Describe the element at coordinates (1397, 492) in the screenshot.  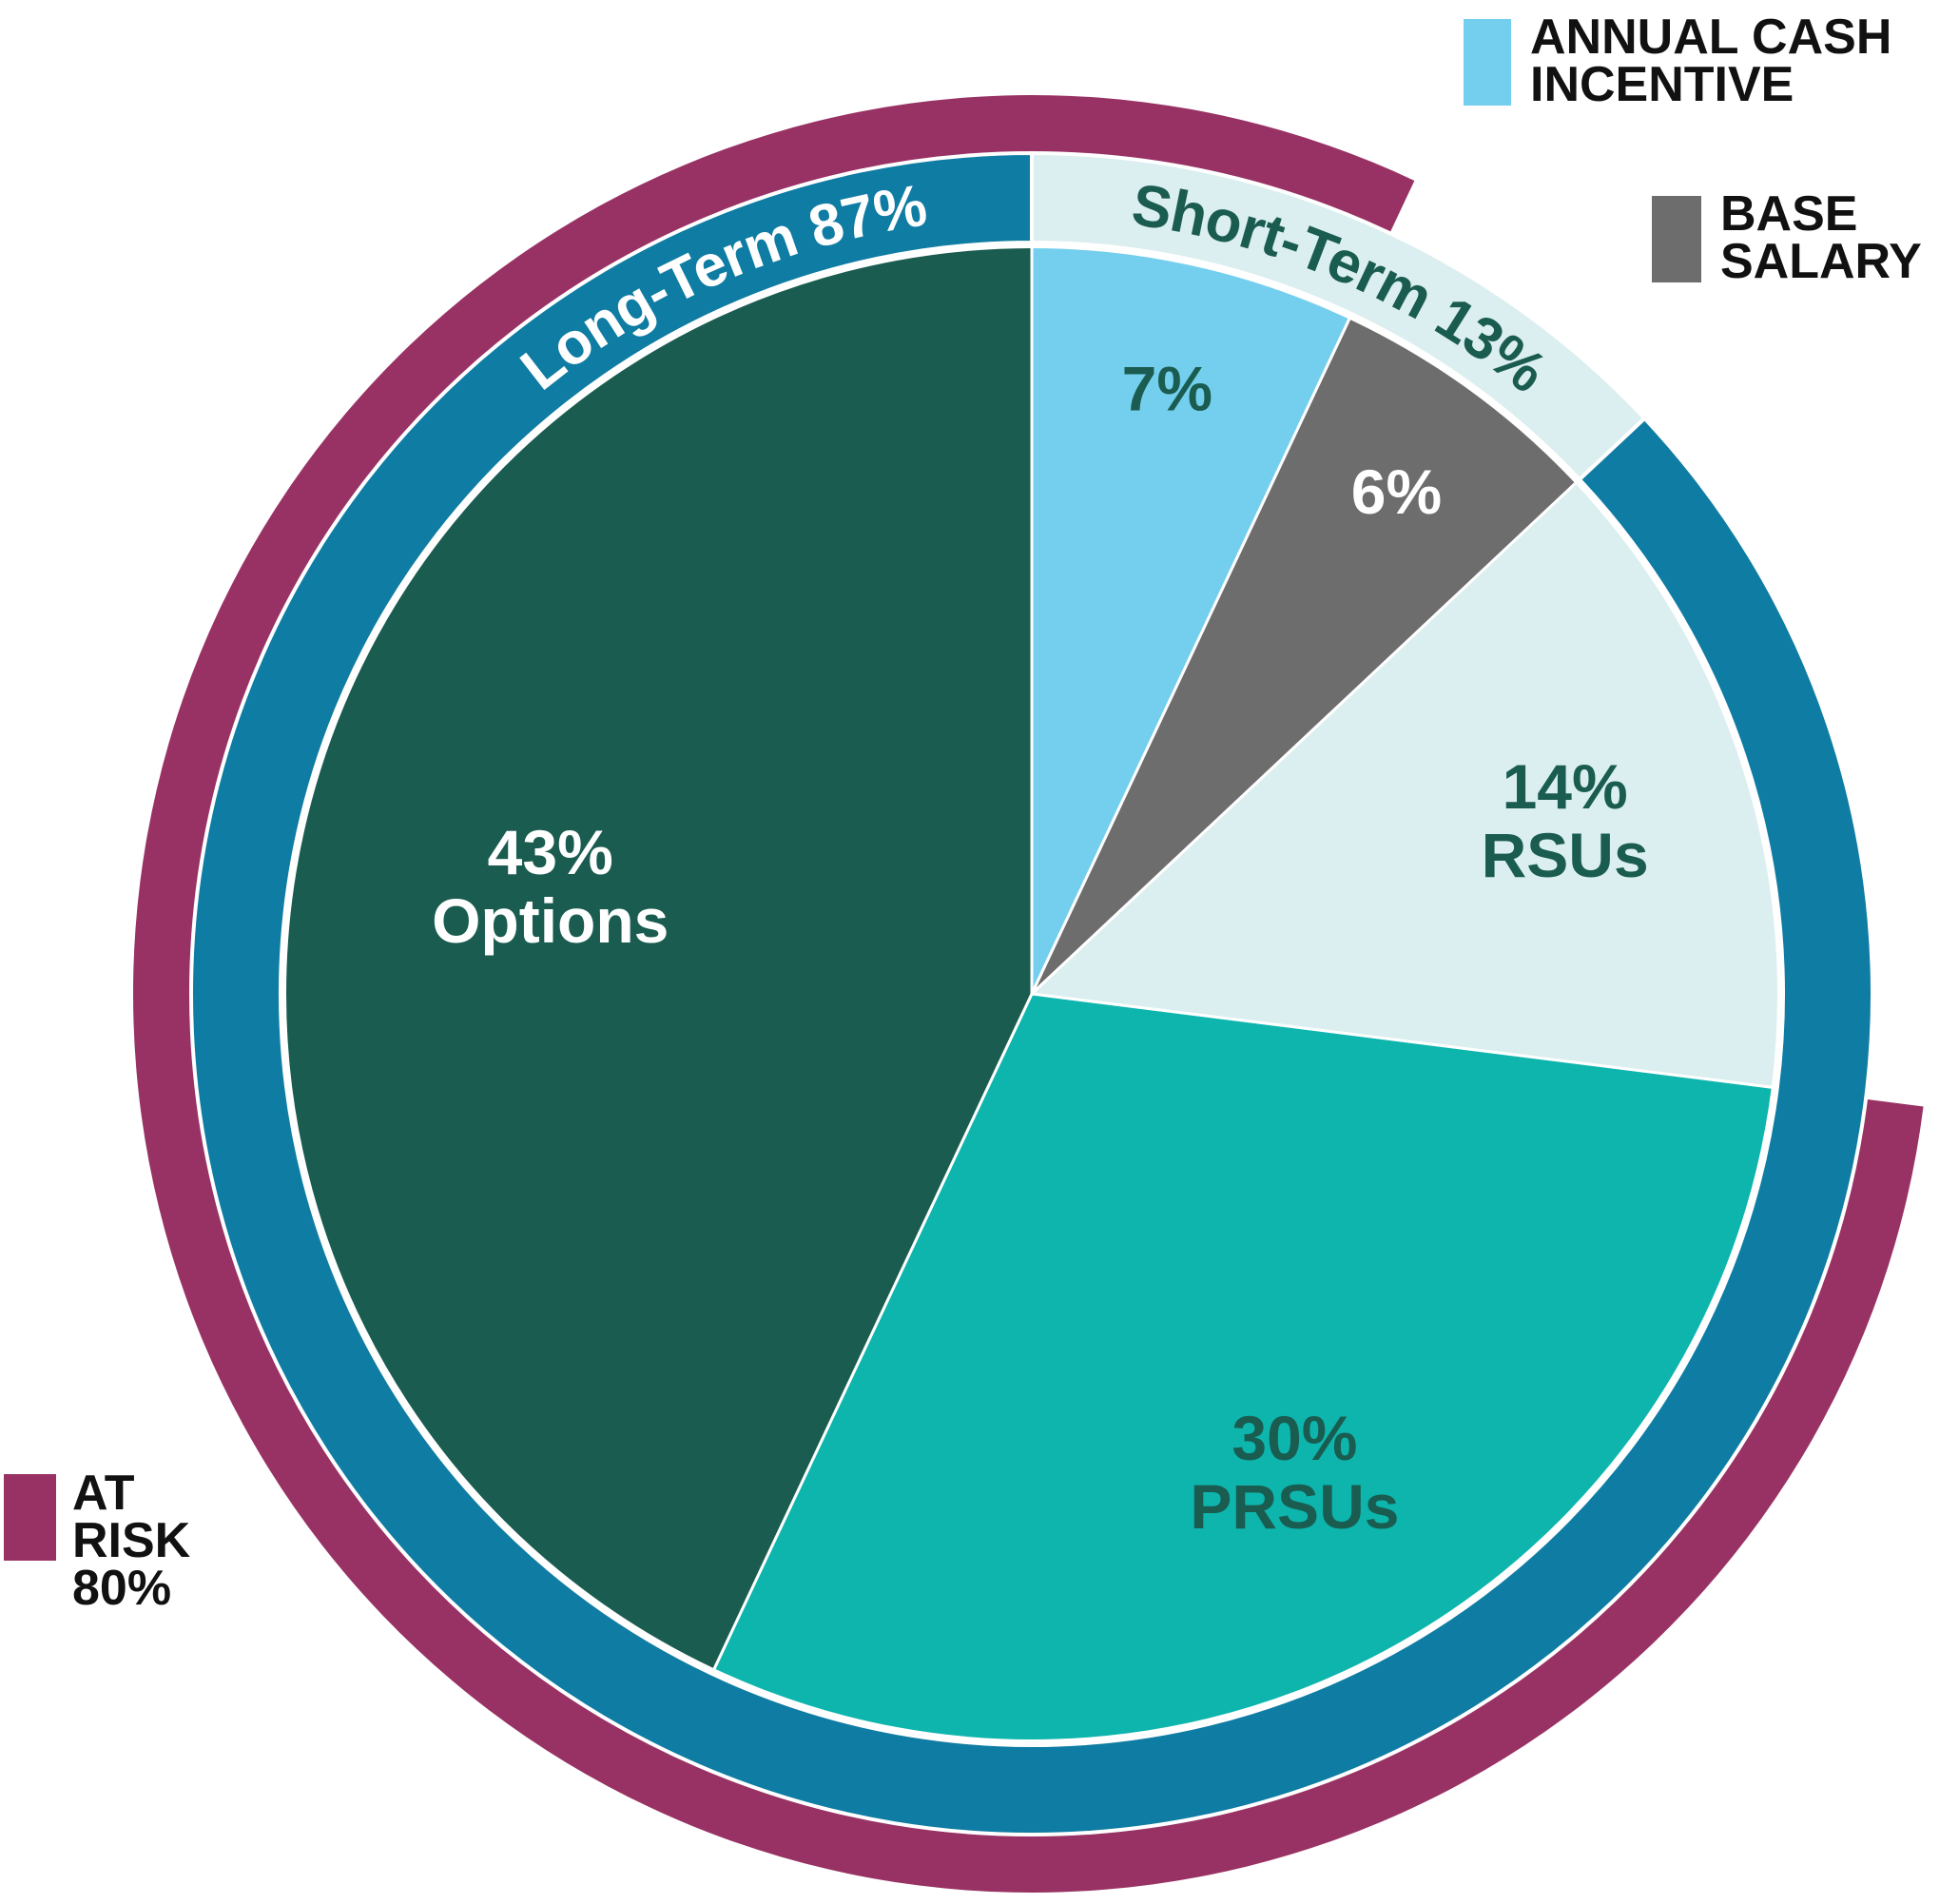
I see `slice-value-label: 6%` at that location.